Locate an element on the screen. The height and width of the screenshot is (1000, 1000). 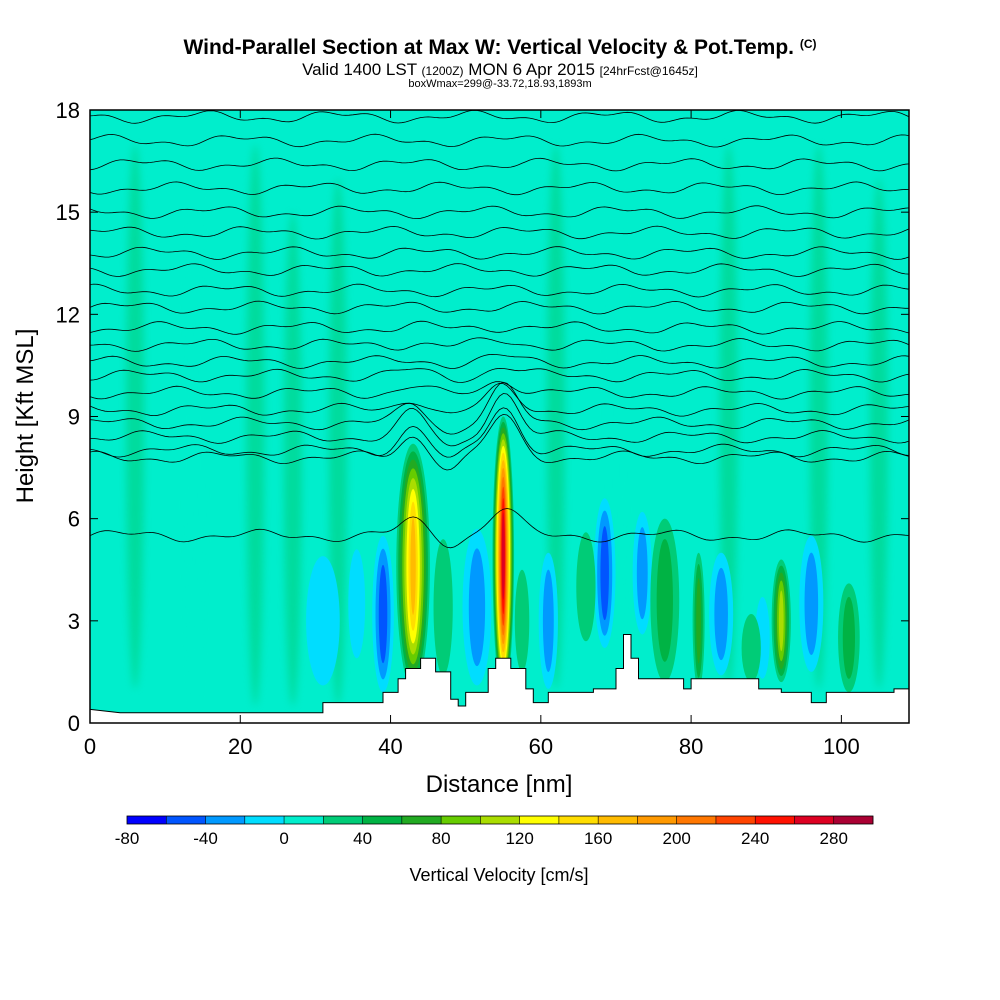
y-tick-label: 6 is located at coordinates (74, 519).